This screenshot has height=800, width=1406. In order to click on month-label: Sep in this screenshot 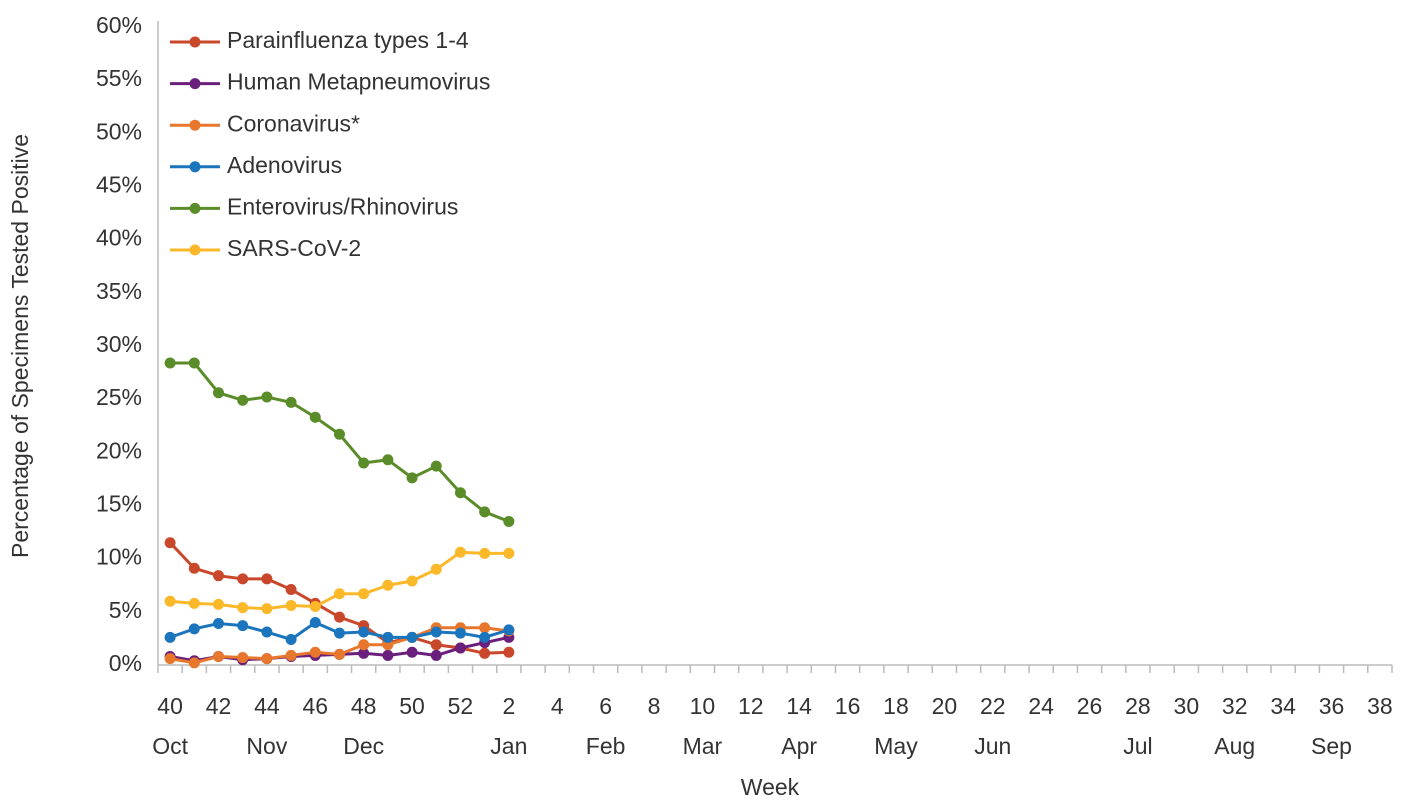, I will do `click(1331, 746)`.